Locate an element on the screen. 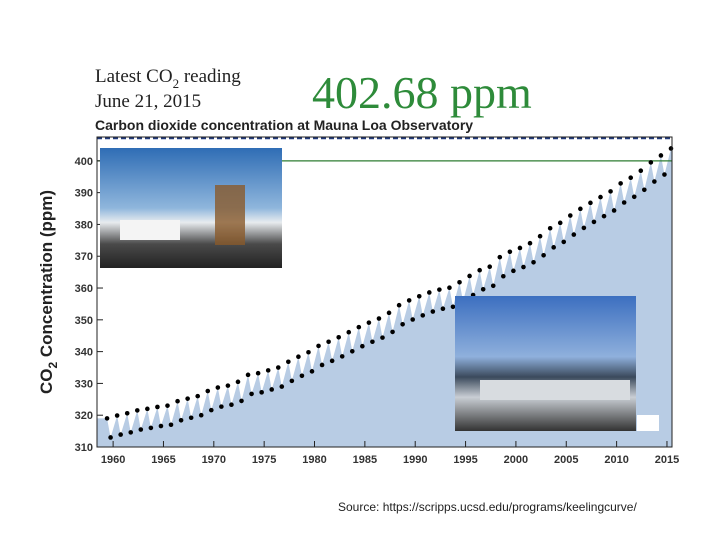 This screenshot has width=720, height=545. x-tick-label: 2000 is located at coordinates (516, 460).